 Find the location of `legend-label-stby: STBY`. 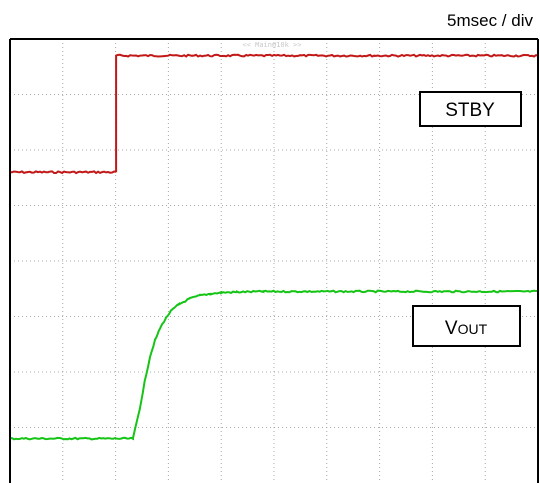

legend-label-stby: STBY is located at coordinates (470, 110).